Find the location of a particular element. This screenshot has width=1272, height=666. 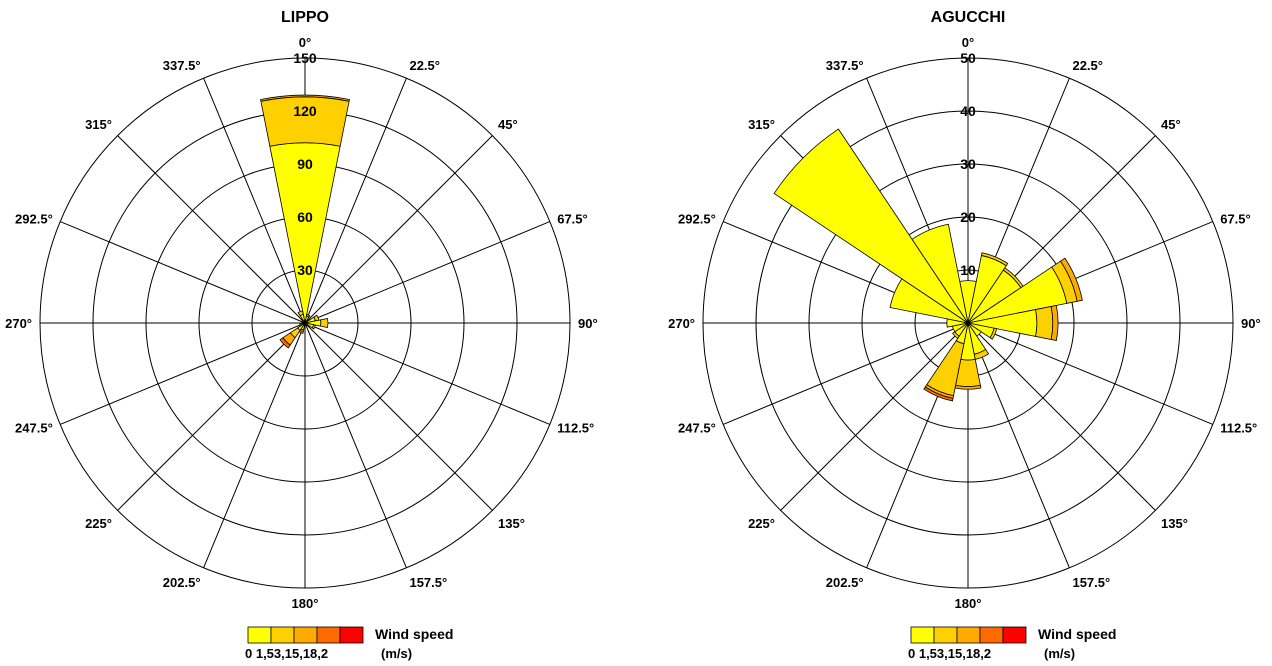

sector-337.5-bin-1 is located at coordinates (300, 313).